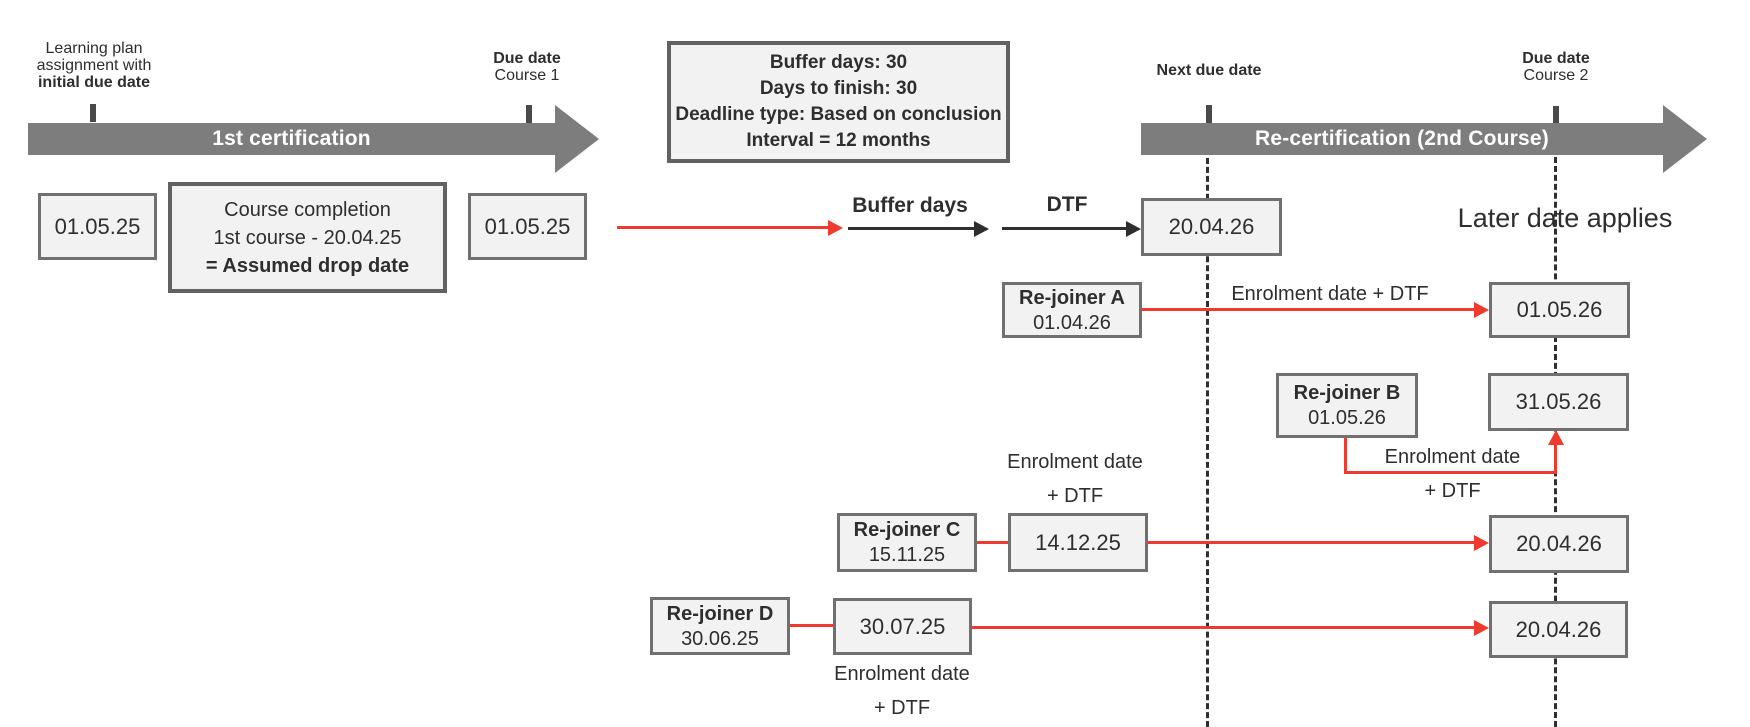 The image size is (1750, 727). I want to click on rejoiner-b-result-box: 31.05.26, so click(1558, 402).